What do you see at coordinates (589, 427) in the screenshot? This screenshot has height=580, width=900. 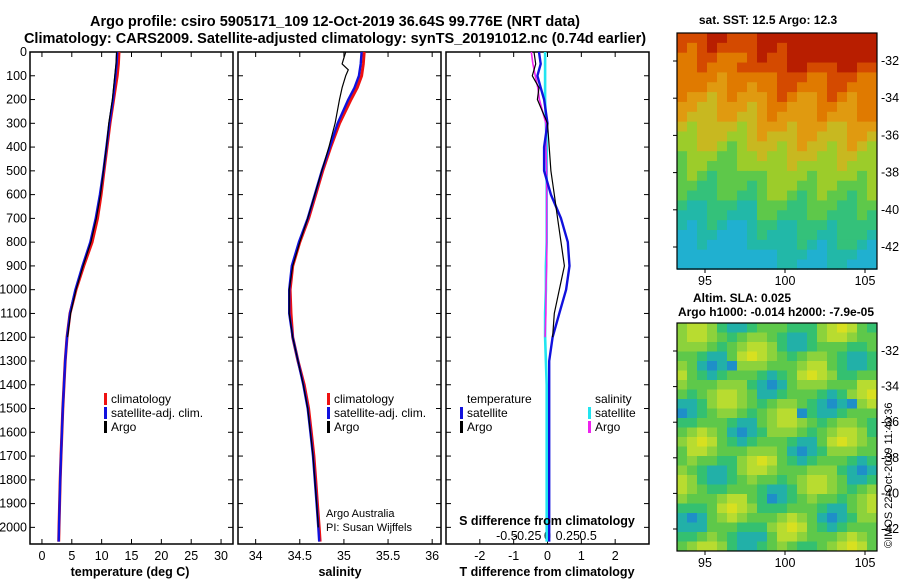 I see `legend-swatch-s-argo` at bounding box center [589, 427].